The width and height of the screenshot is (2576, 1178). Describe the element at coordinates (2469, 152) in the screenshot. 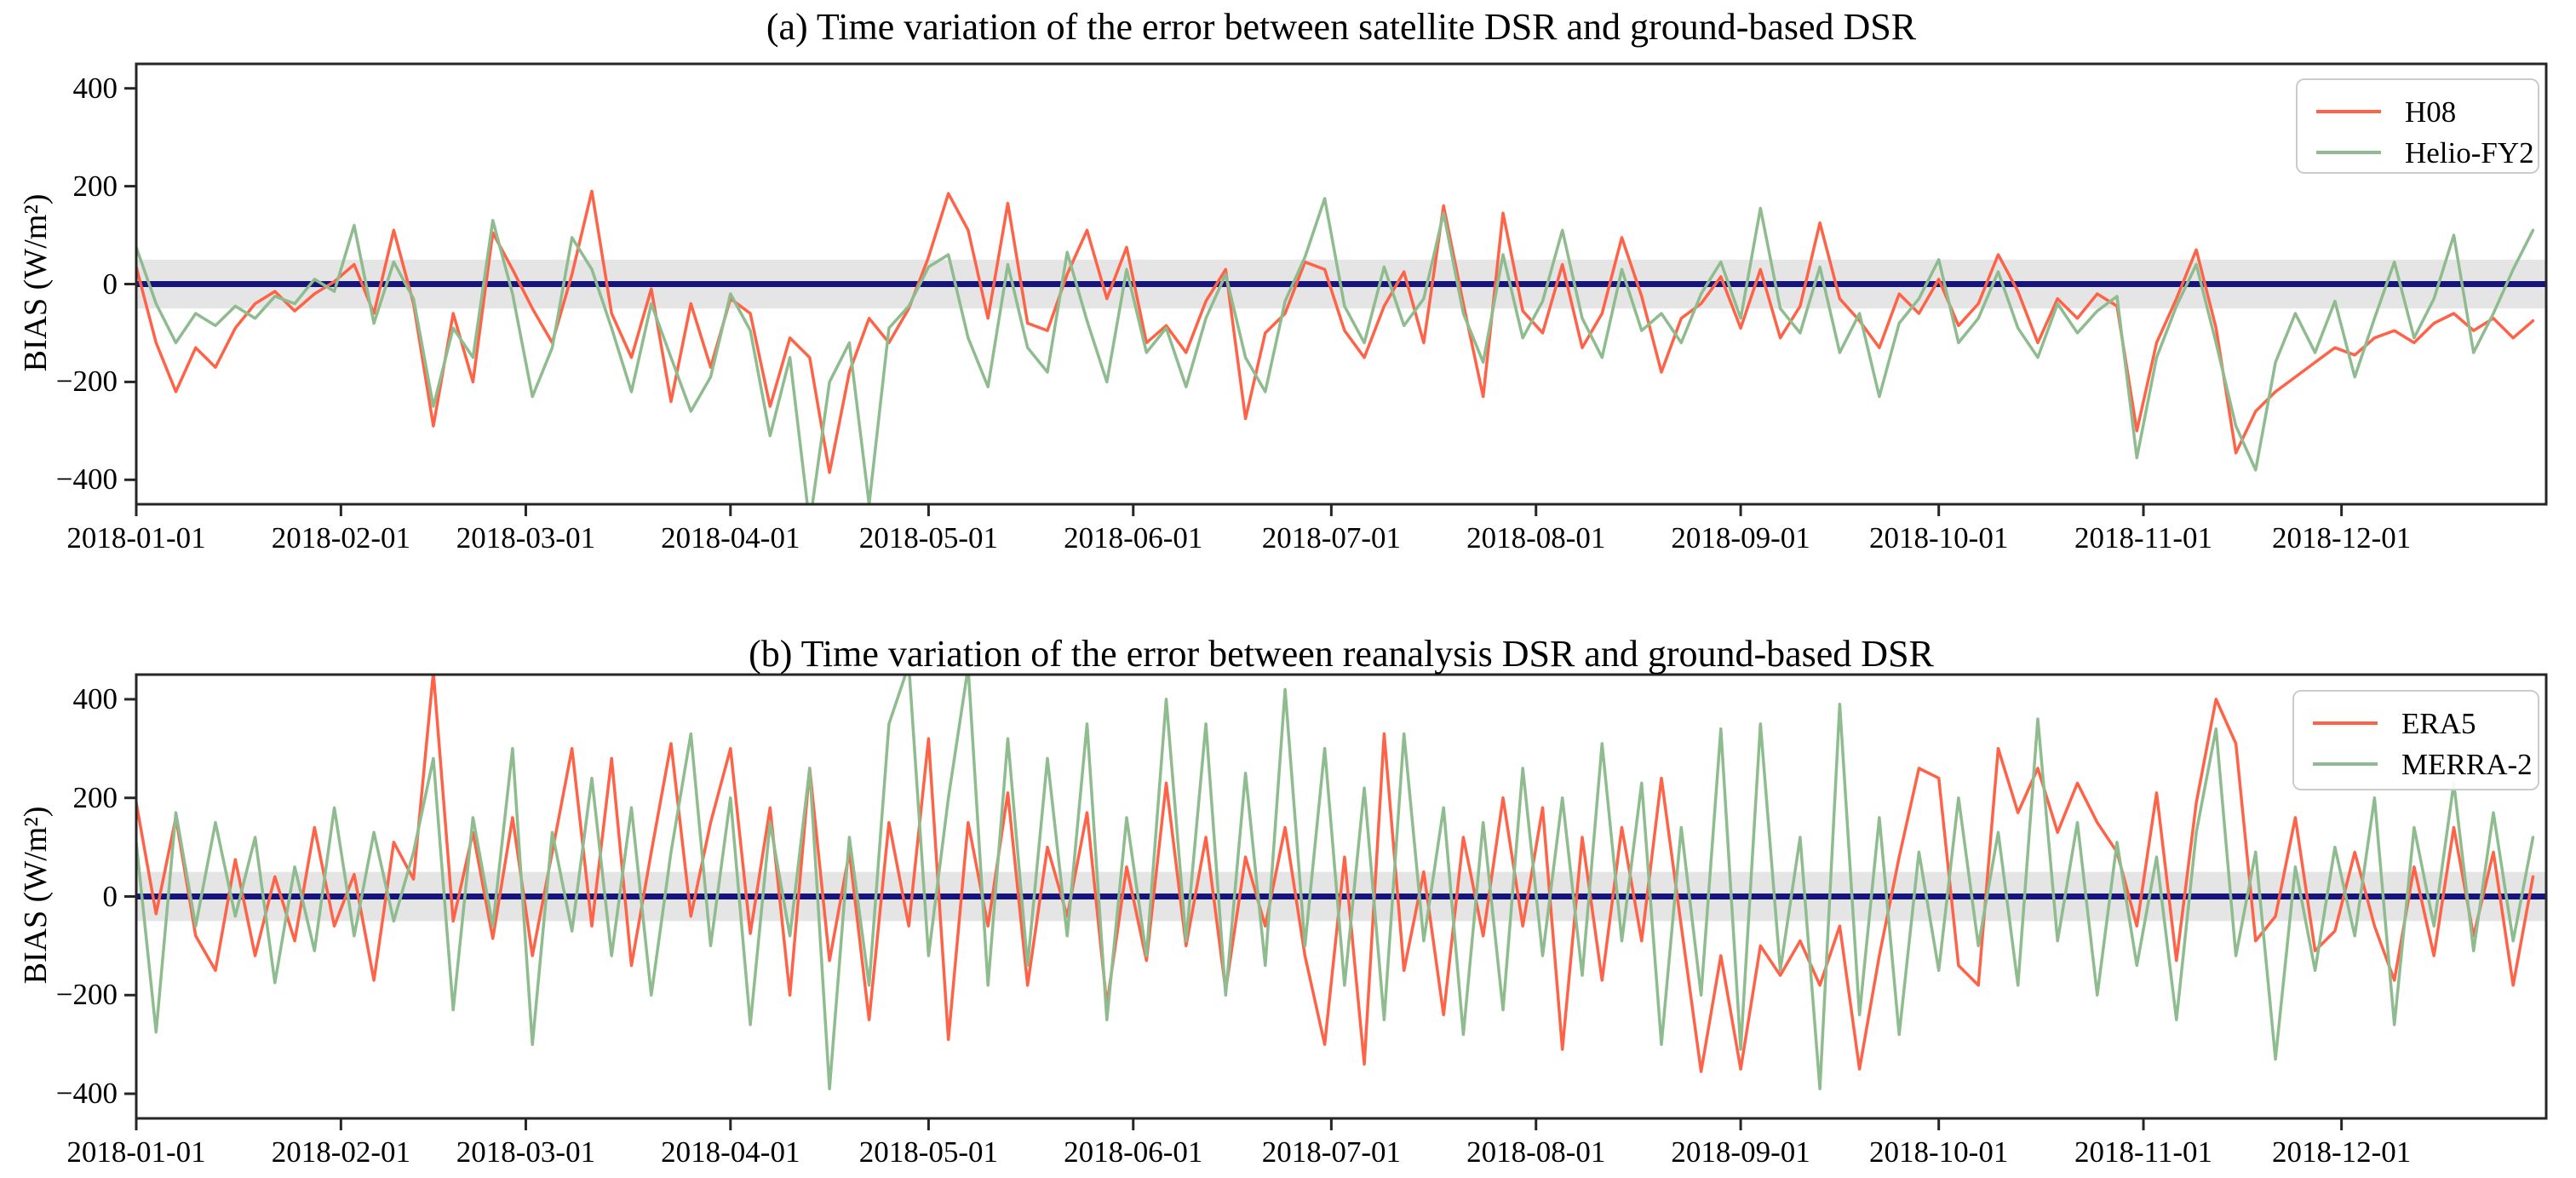

I see `legend-label: Helio-FY2` at that location.